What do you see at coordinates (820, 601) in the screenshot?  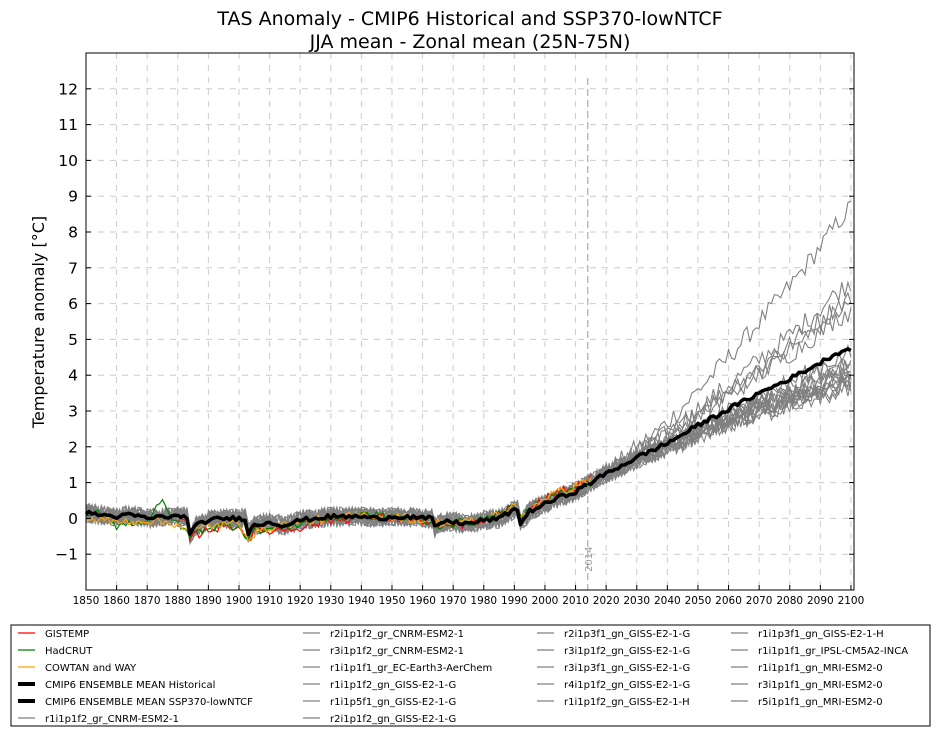 I see `x-tick-label: 2090` at bounding box center [820, 601].